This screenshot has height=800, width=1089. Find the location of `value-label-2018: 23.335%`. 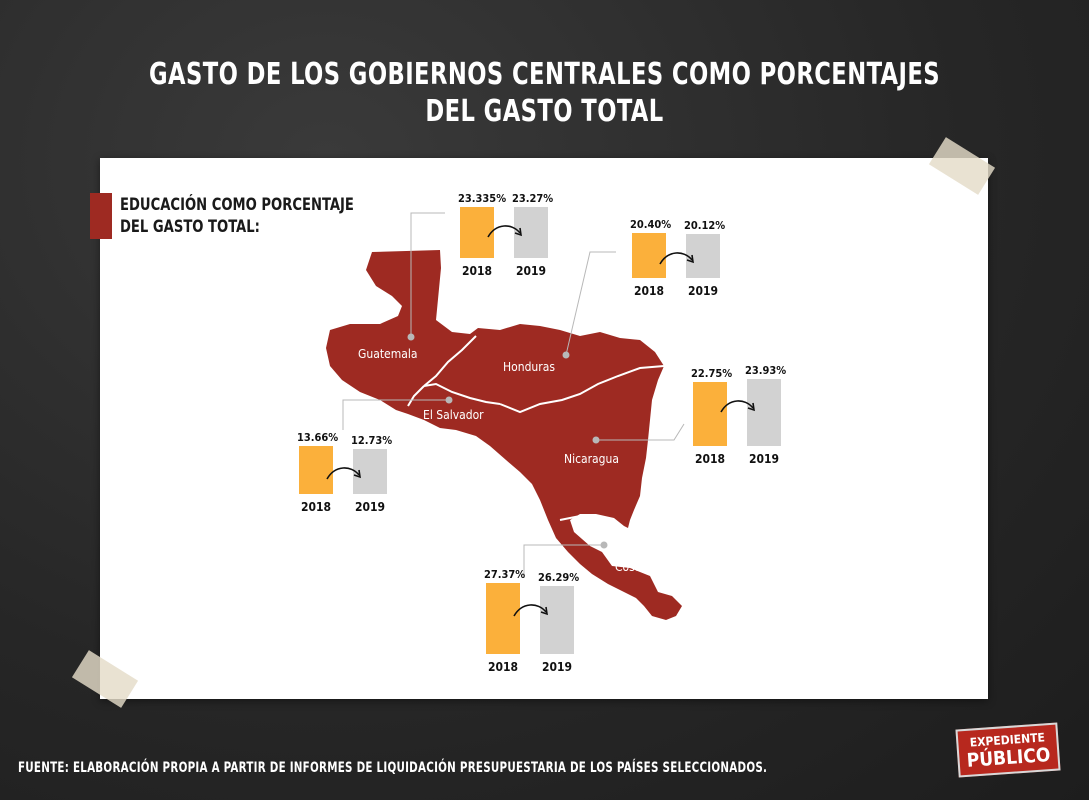

value-label-2018: 23.335% is located at coordinates (482, 198).